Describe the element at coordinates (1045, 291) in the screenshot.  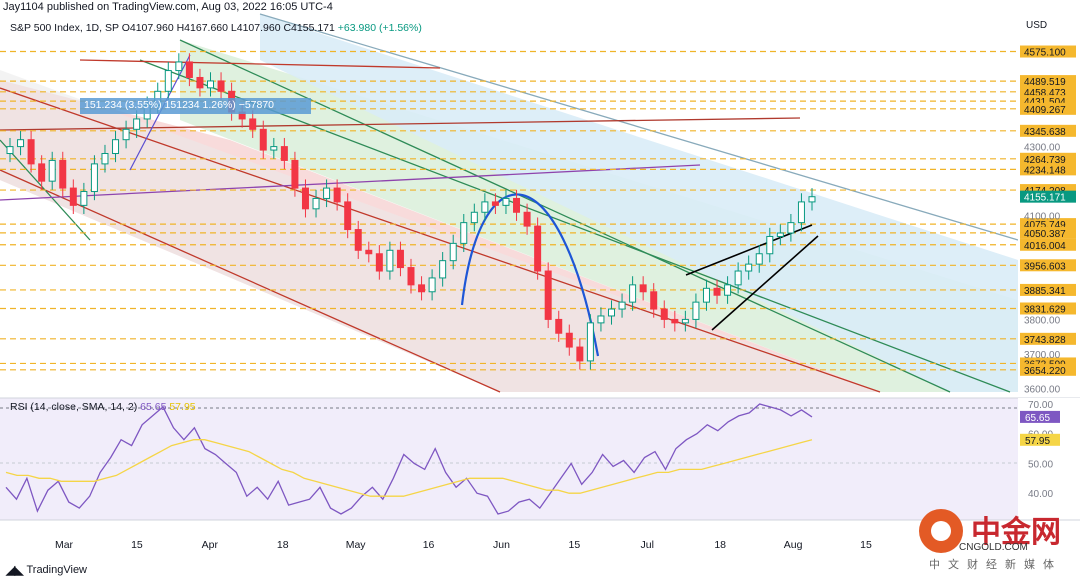
I see `level-label: 3885.341` at that location.